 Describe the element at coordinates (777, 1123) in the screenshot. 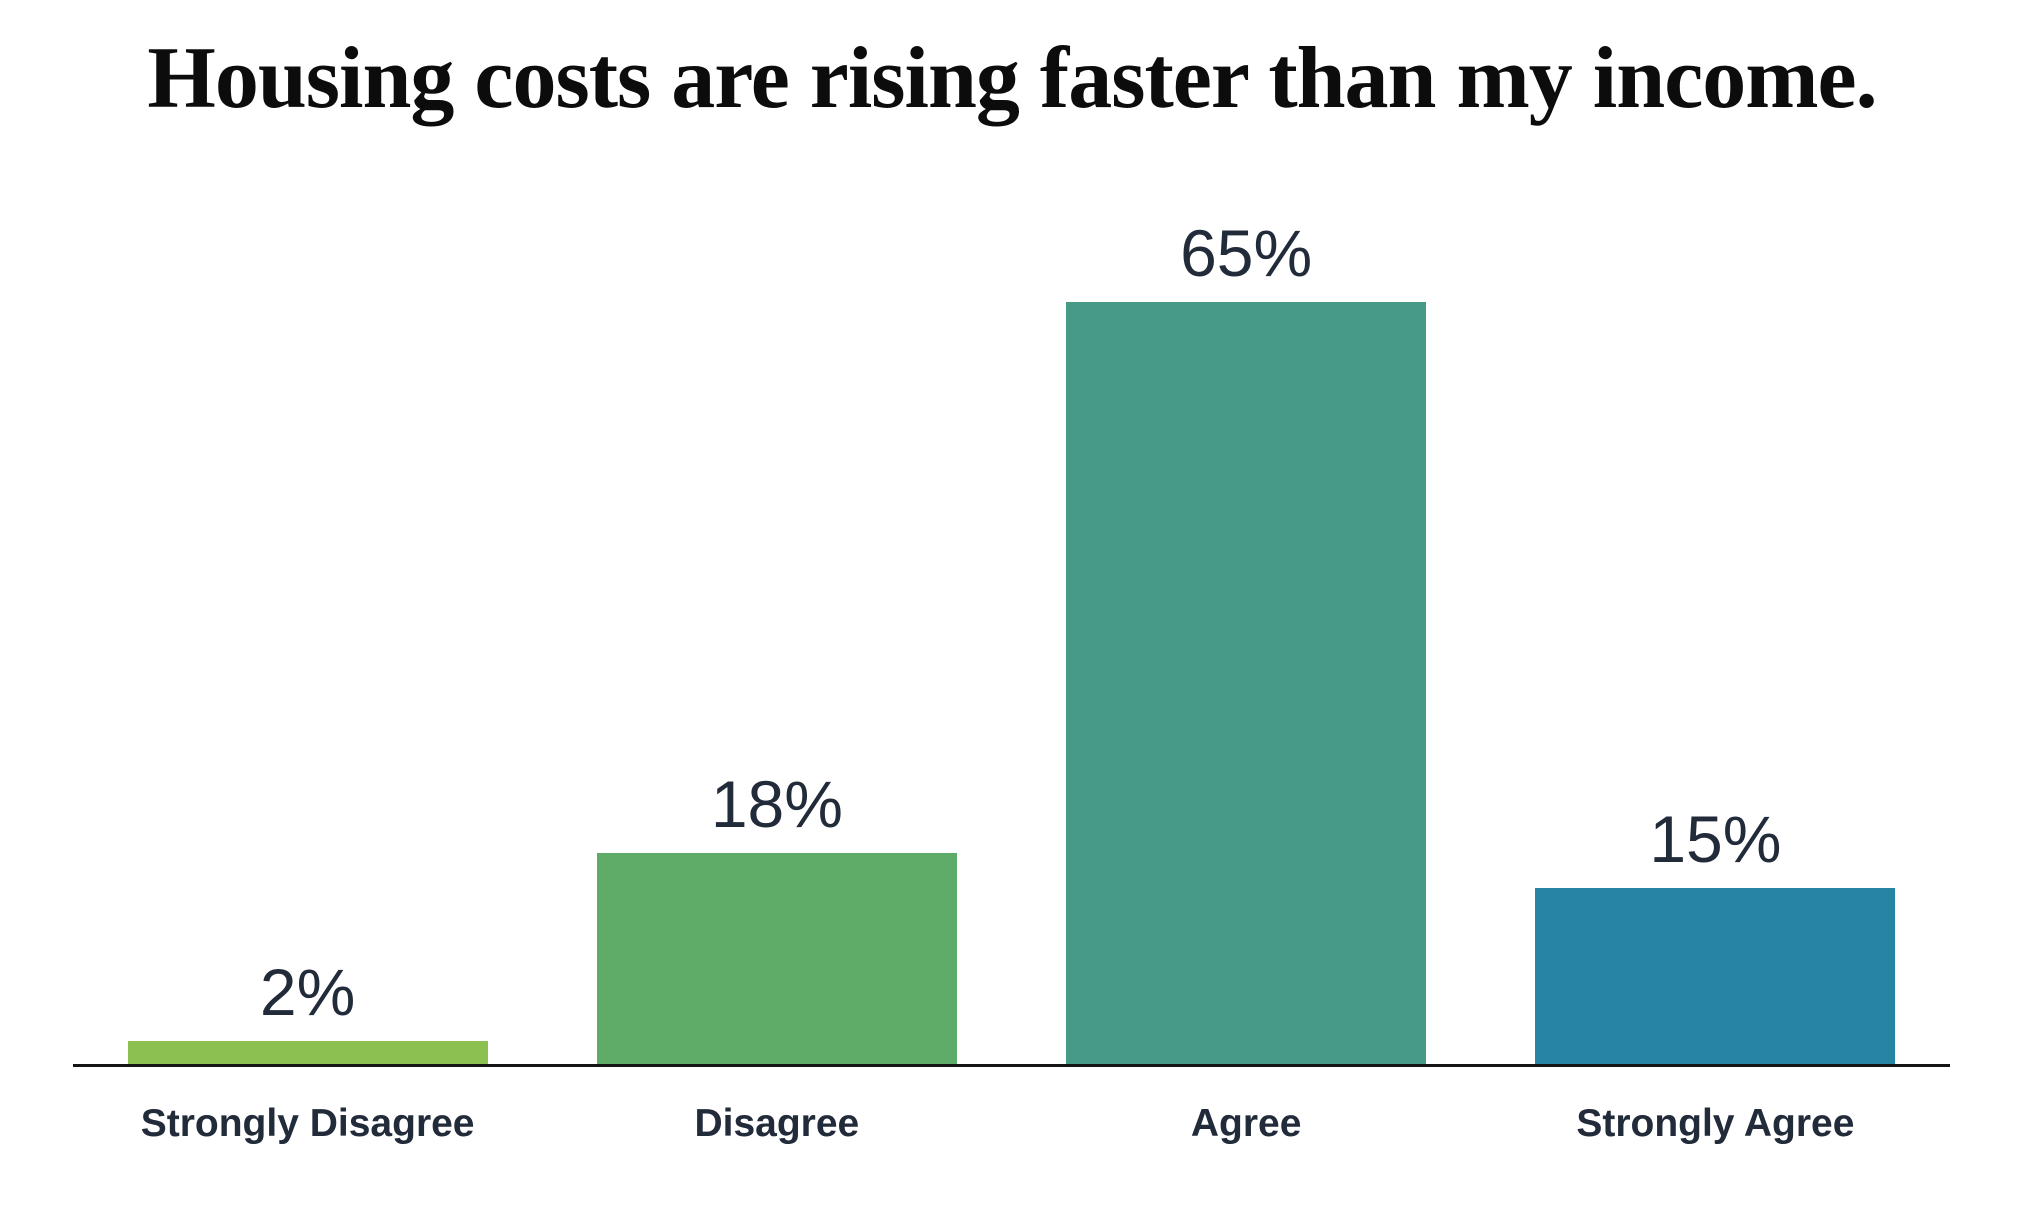

I see `x-axis-label: Disagree` at that location.